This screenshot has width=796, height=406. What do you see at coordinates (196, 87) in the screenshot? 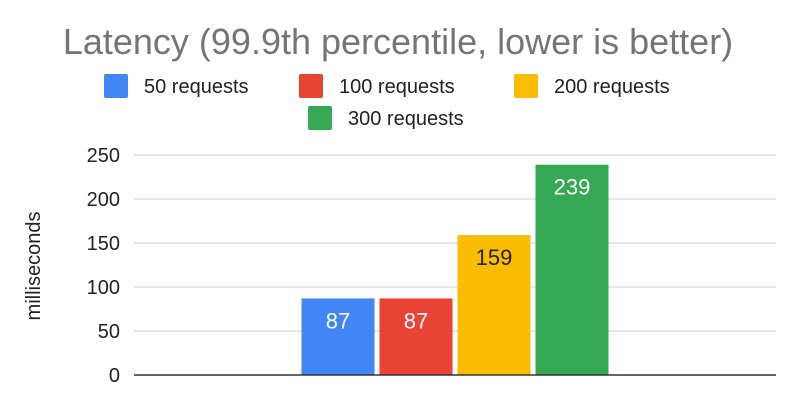
I see `legend-label: 50 requests` at bounding box center [196, 87].